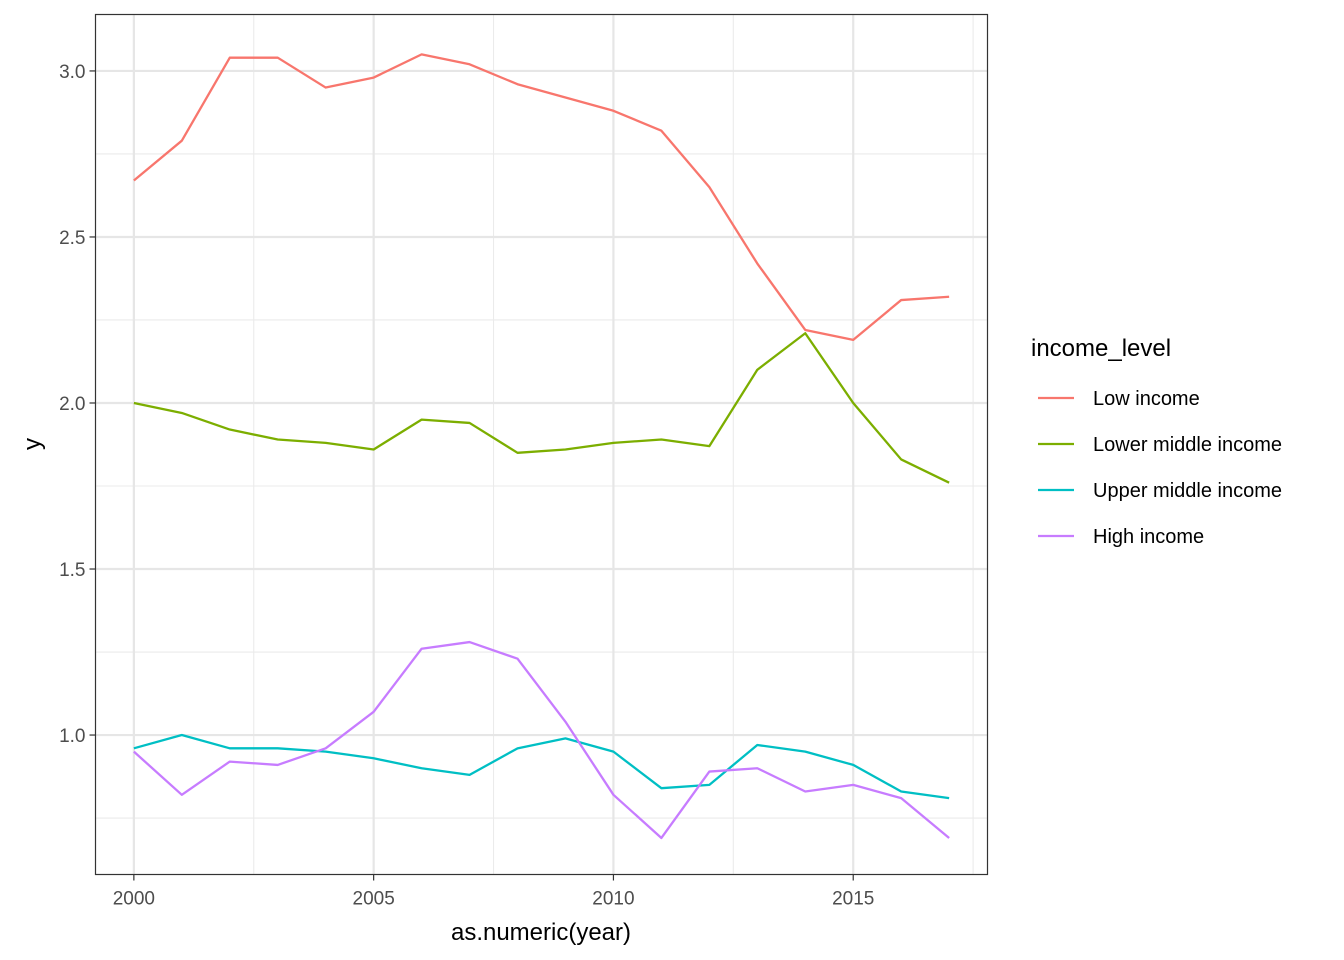  I want to click on y-tick-label: 2.5, so click(72, 238).